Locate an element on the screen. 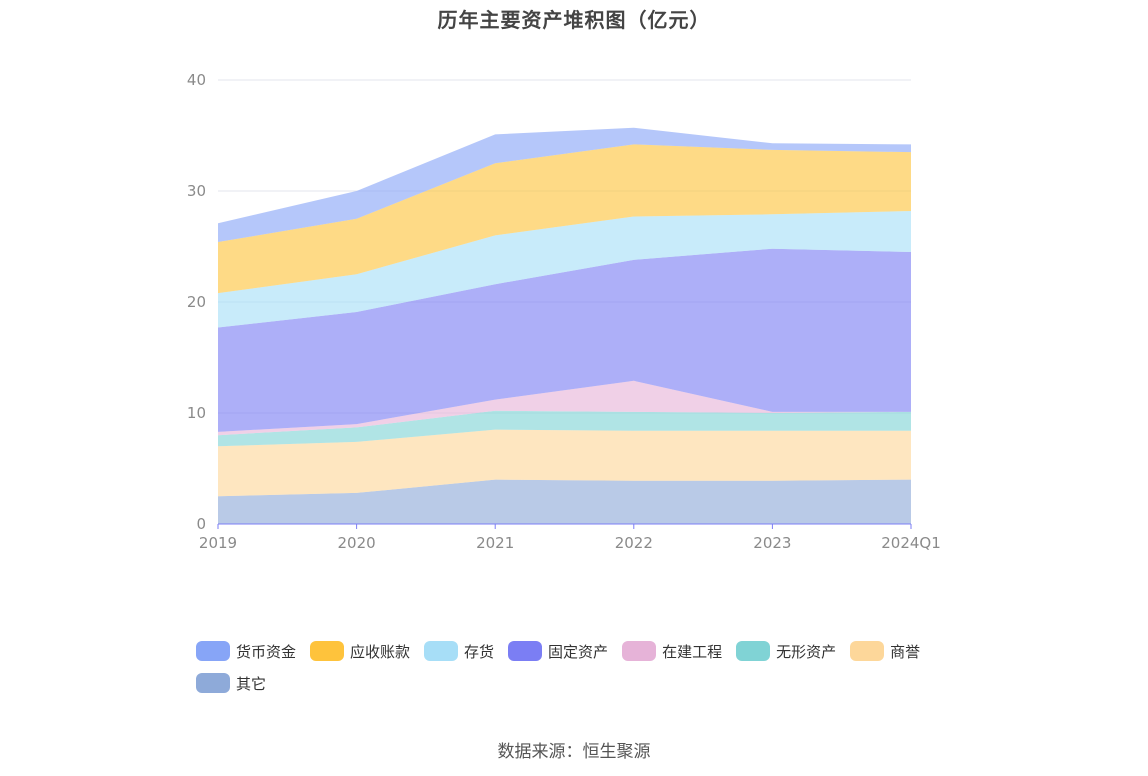 Image resolution: width=1148 pixels, height=776 pixels. legend-label: 商誉 is located at coordinates (905, 651).